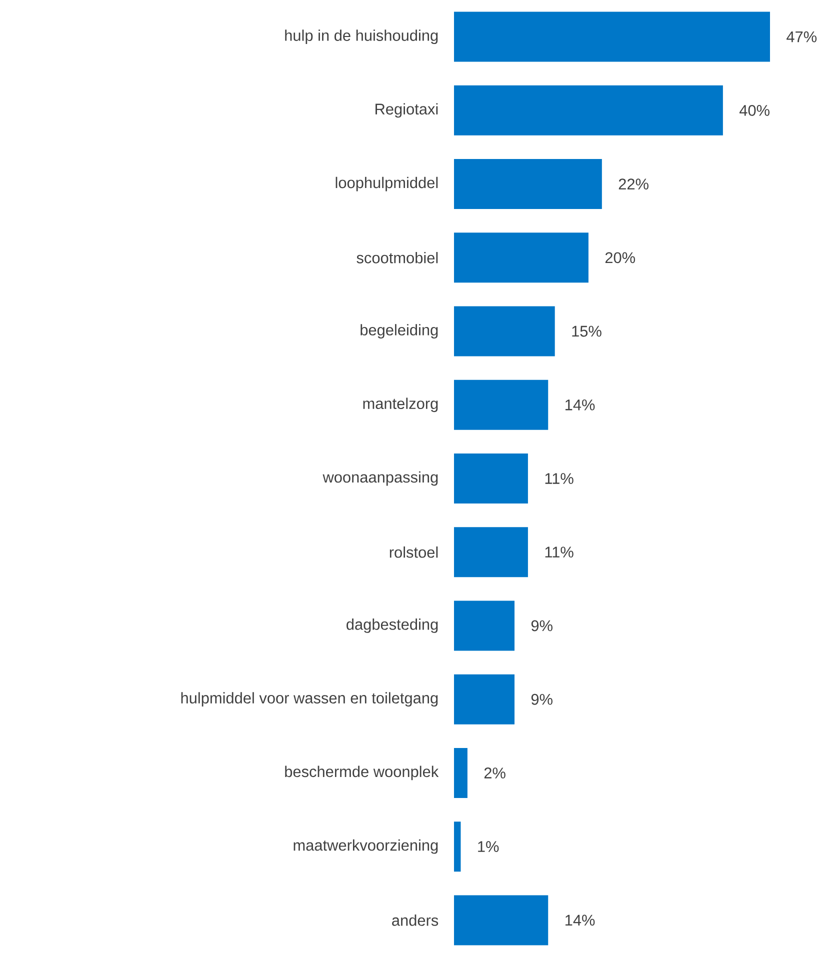 The height and width of the screenshot is (957, 838). What do you see at coordinates (392, 625) in the screenshot?
I see `y-tick-label: dagbesteding` at bounding box center [392, 625].